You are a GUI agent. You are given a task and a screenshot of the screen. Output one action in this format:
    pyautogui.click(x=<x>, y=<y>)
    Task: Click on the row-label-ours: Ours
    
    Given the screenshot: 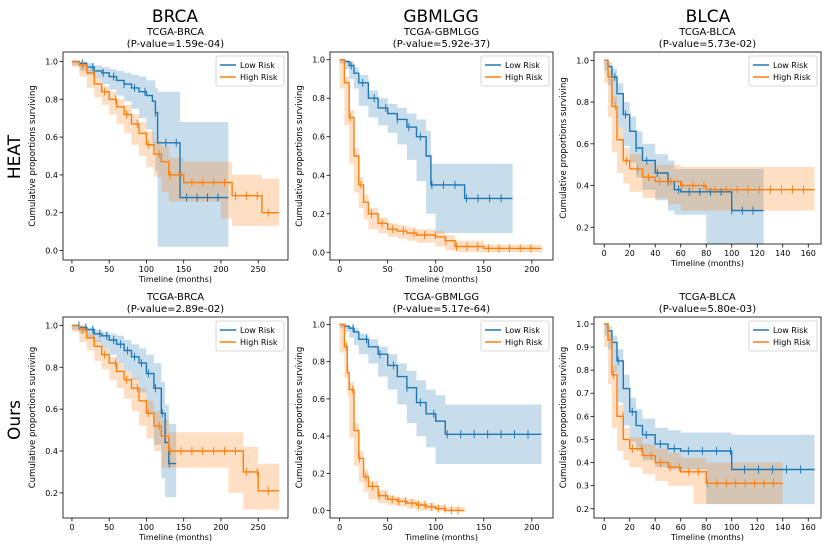 What is the action you would take?
    pyautogui.click(x=15, y=420)
    